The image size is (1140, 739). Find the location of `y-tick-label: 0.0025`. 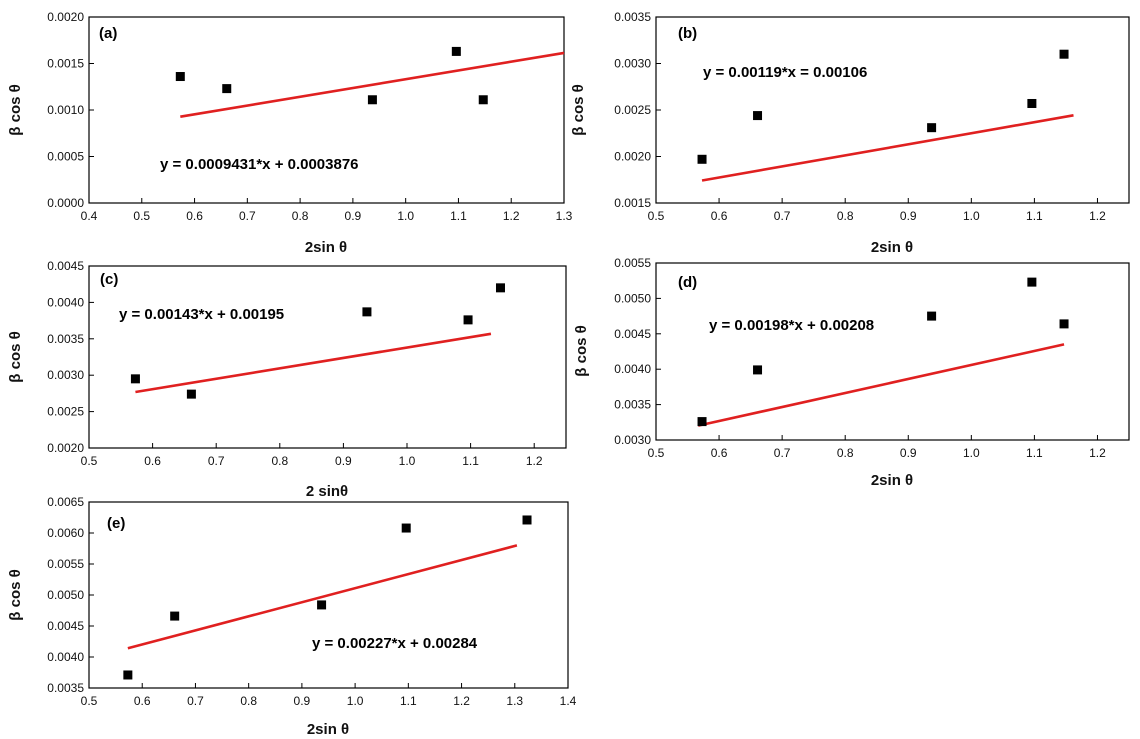

y-tick-label: 0.0025 is located at coordinates (632, 110).